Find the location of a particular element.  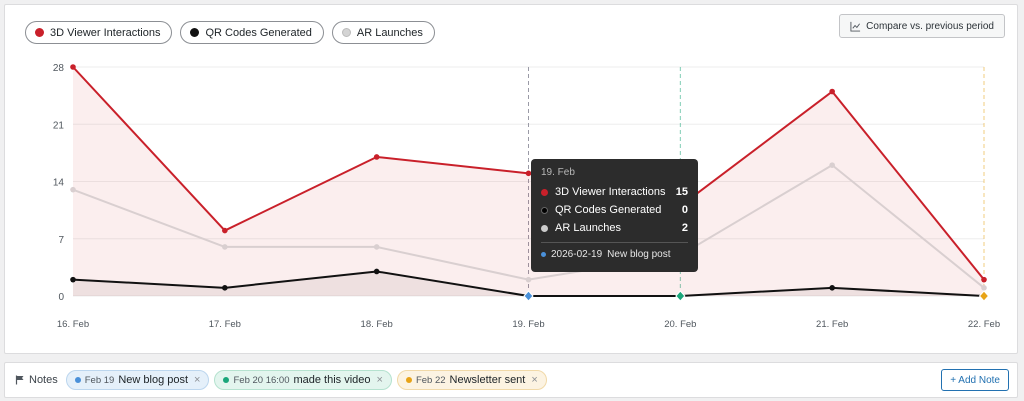

tooltip-row-qr: QR Codes Generated 0 is located at coordinates (614, 210).